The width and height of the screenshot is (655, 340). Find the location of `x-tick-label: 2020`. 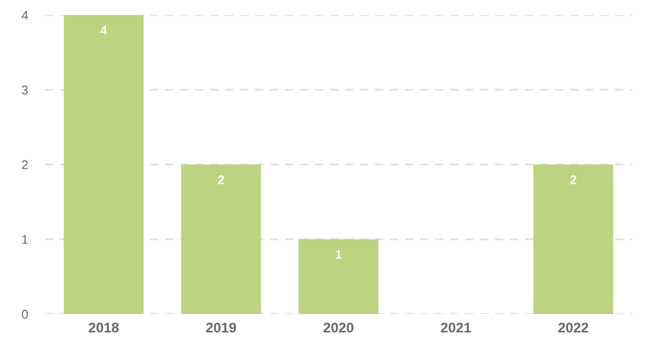

x-tick-label: 2020 is located at coordinates (339, 327).